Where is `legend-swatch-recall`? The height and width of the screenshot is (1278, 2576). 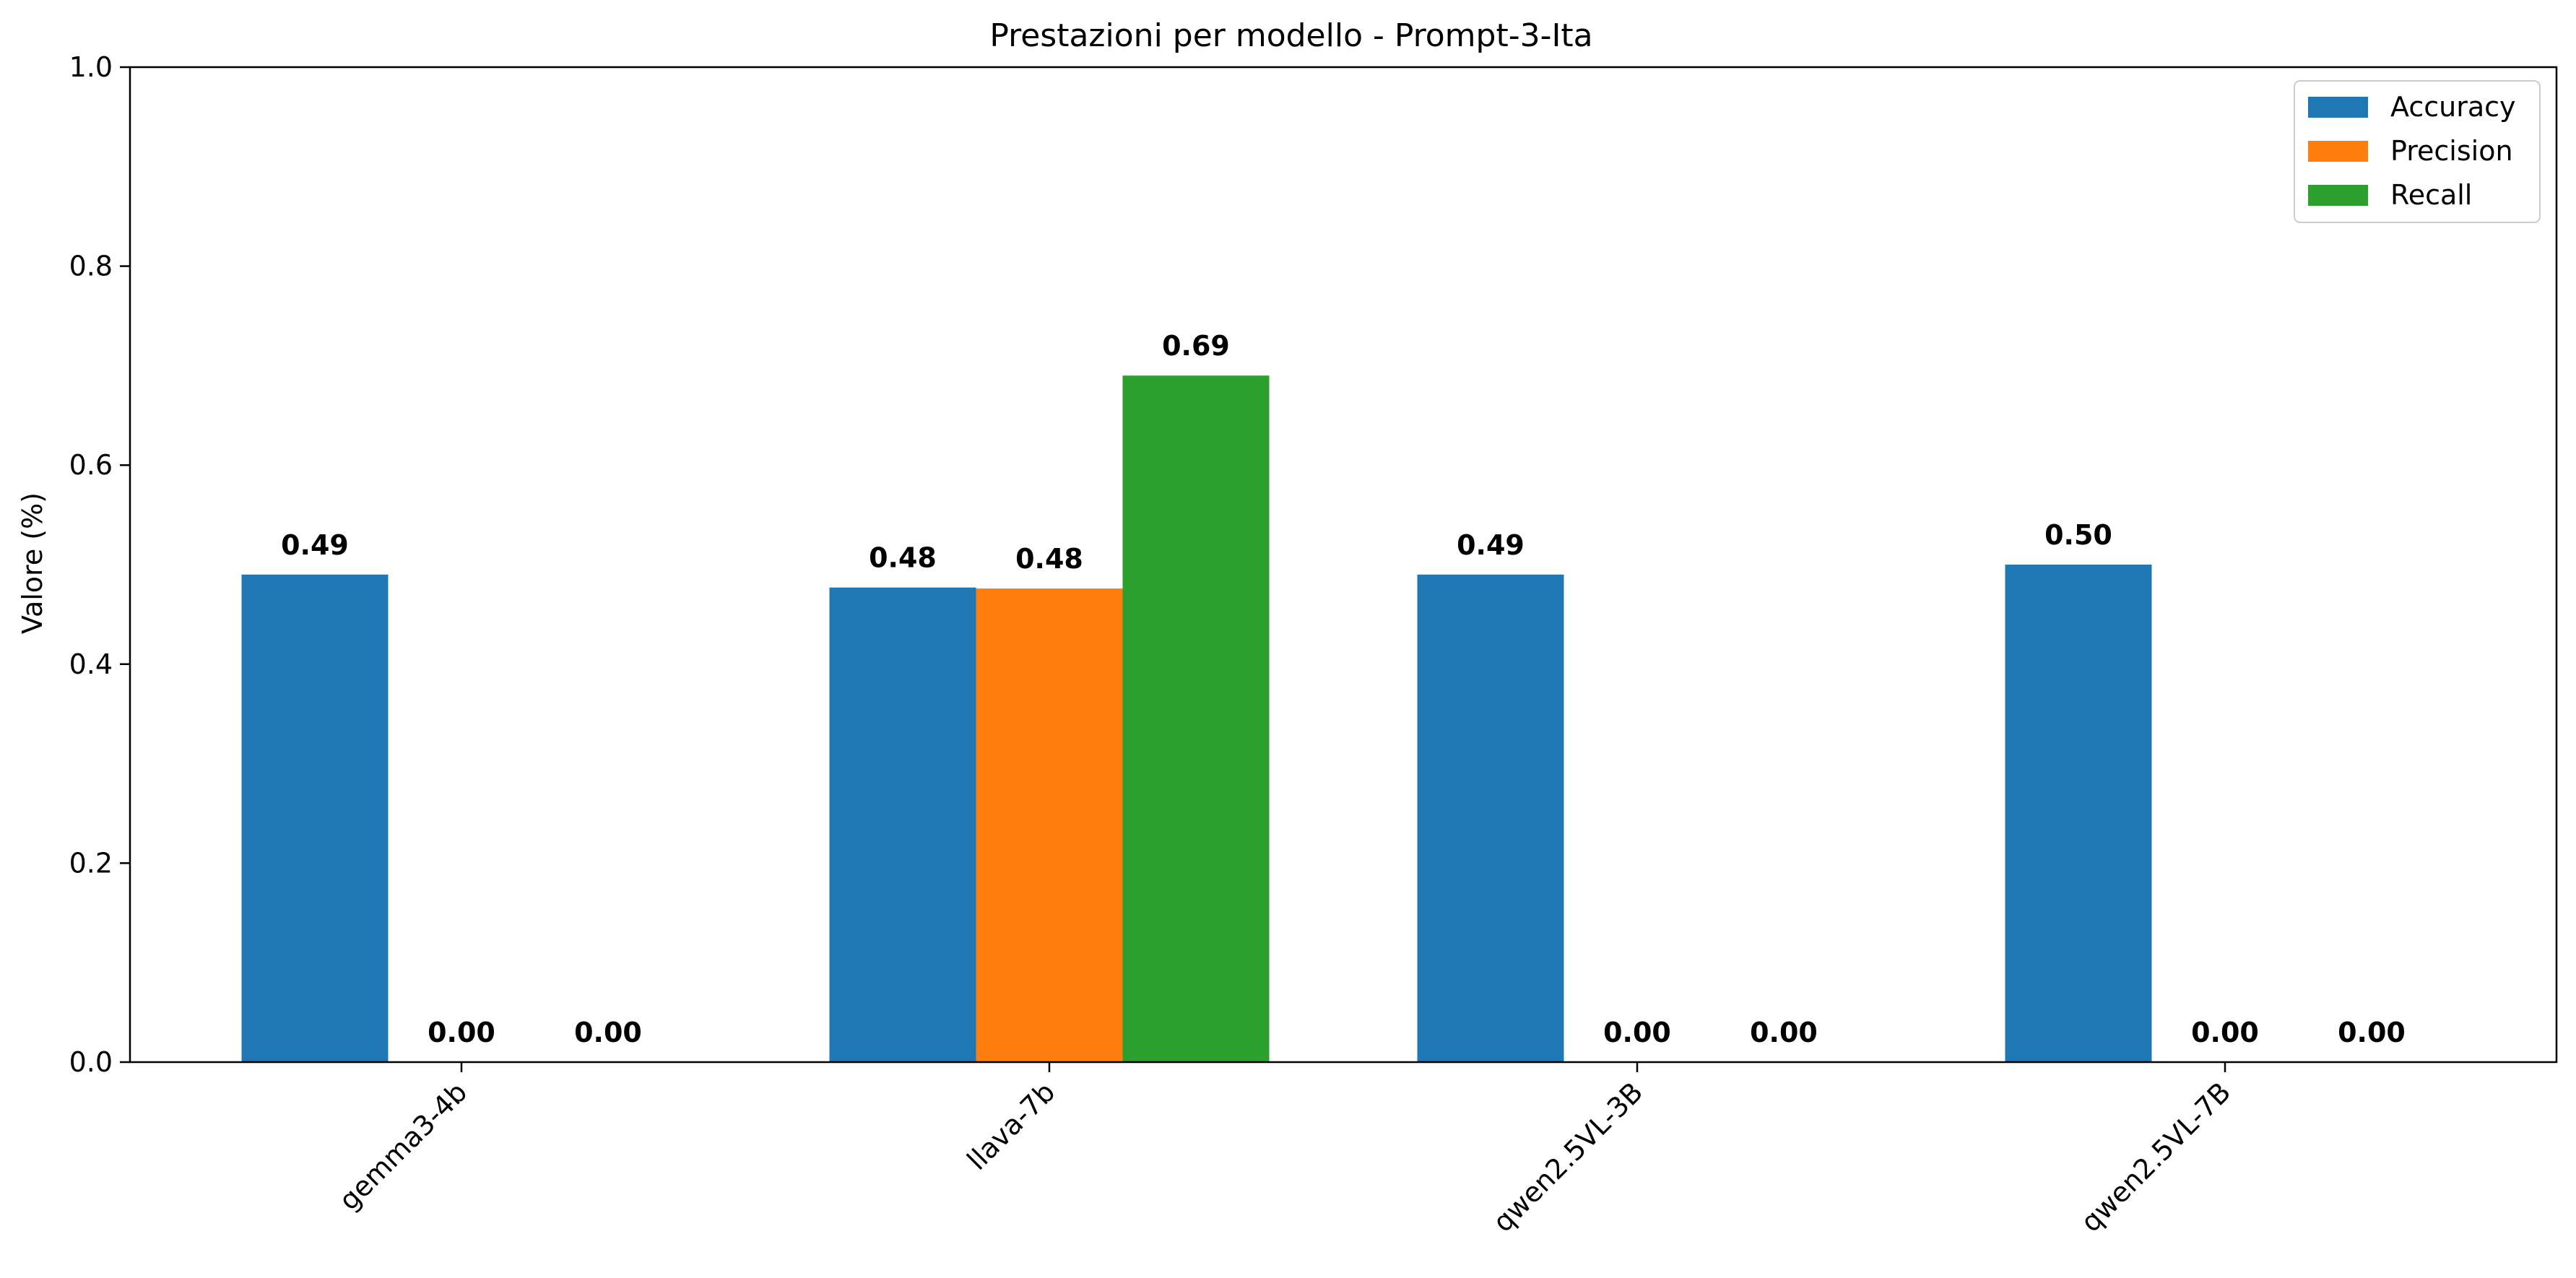 legend-swatch-recall is located at coordinates (2338, 195).